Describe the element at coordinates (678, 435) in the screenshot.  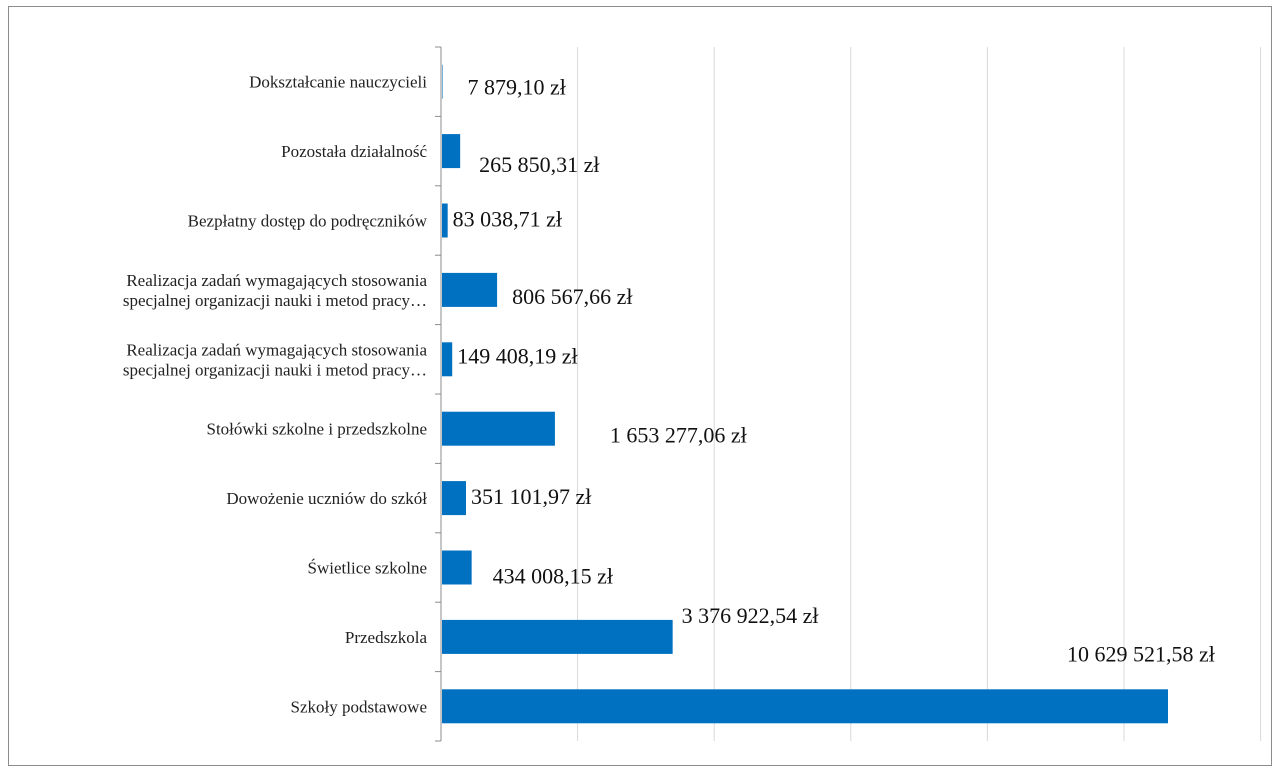
I see `value-label-5: 1 653 277,06 zł` at that location.